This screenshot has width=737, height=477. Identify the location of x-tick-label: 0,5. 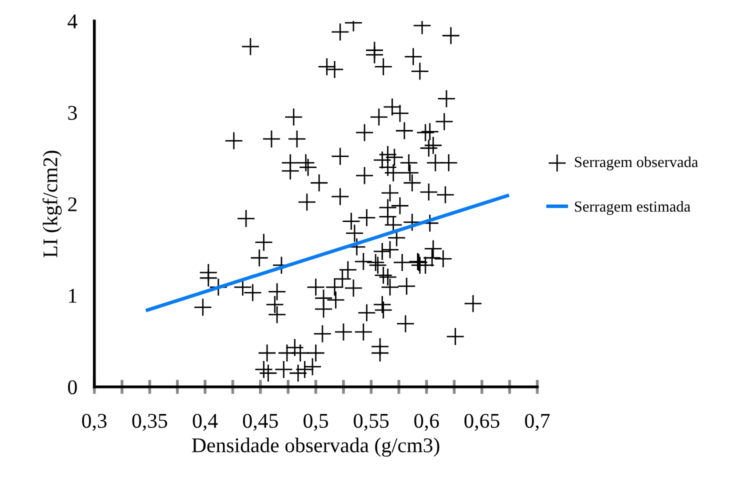
(316, 422).